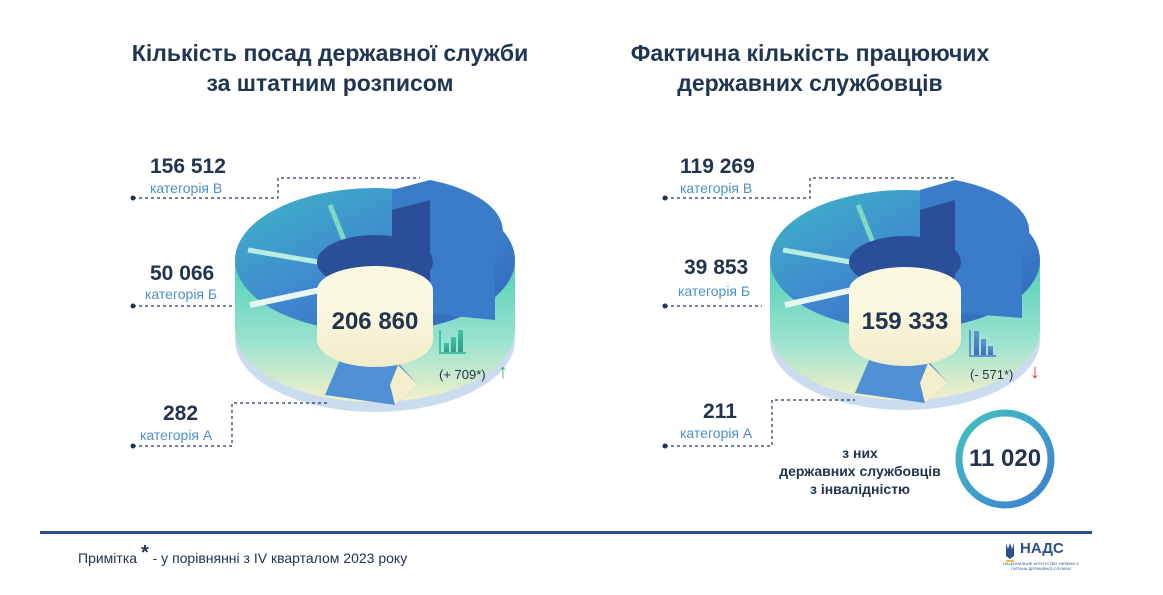  I want to click on right-connector-dots, so click(665, 322).